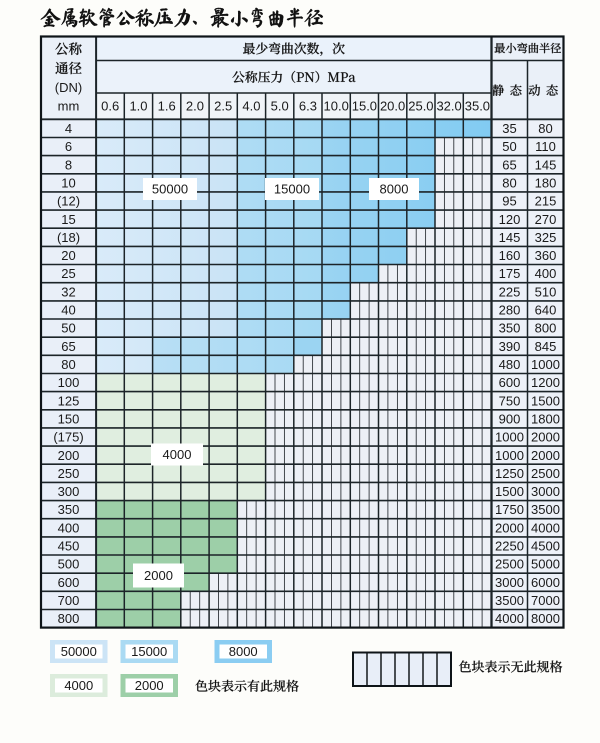  Describe the element at coordinates (510, 273) in the screenshot. I see `svg-text: 175` at that location.